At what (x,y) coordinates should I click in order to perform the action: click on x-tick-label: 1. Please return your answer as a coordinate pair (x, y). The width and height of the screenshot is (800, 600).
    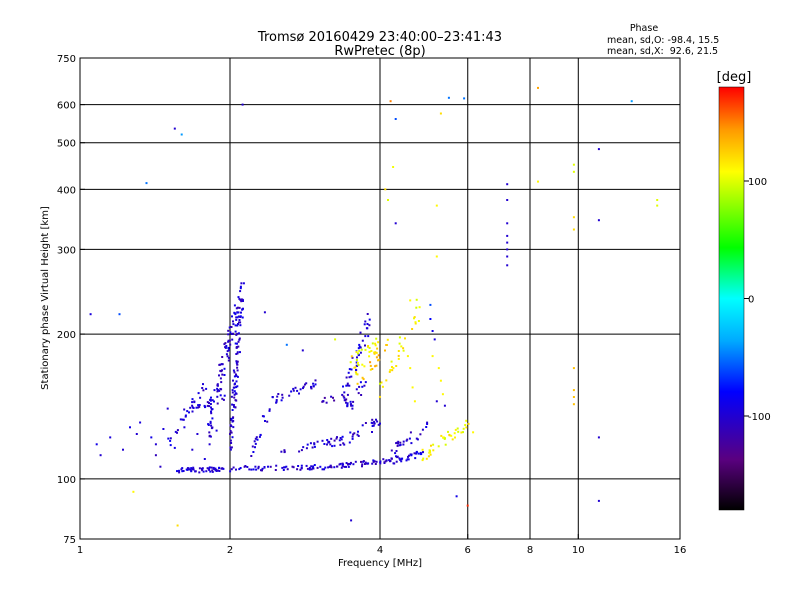
    Looking at the image, I should click on (80, 550).